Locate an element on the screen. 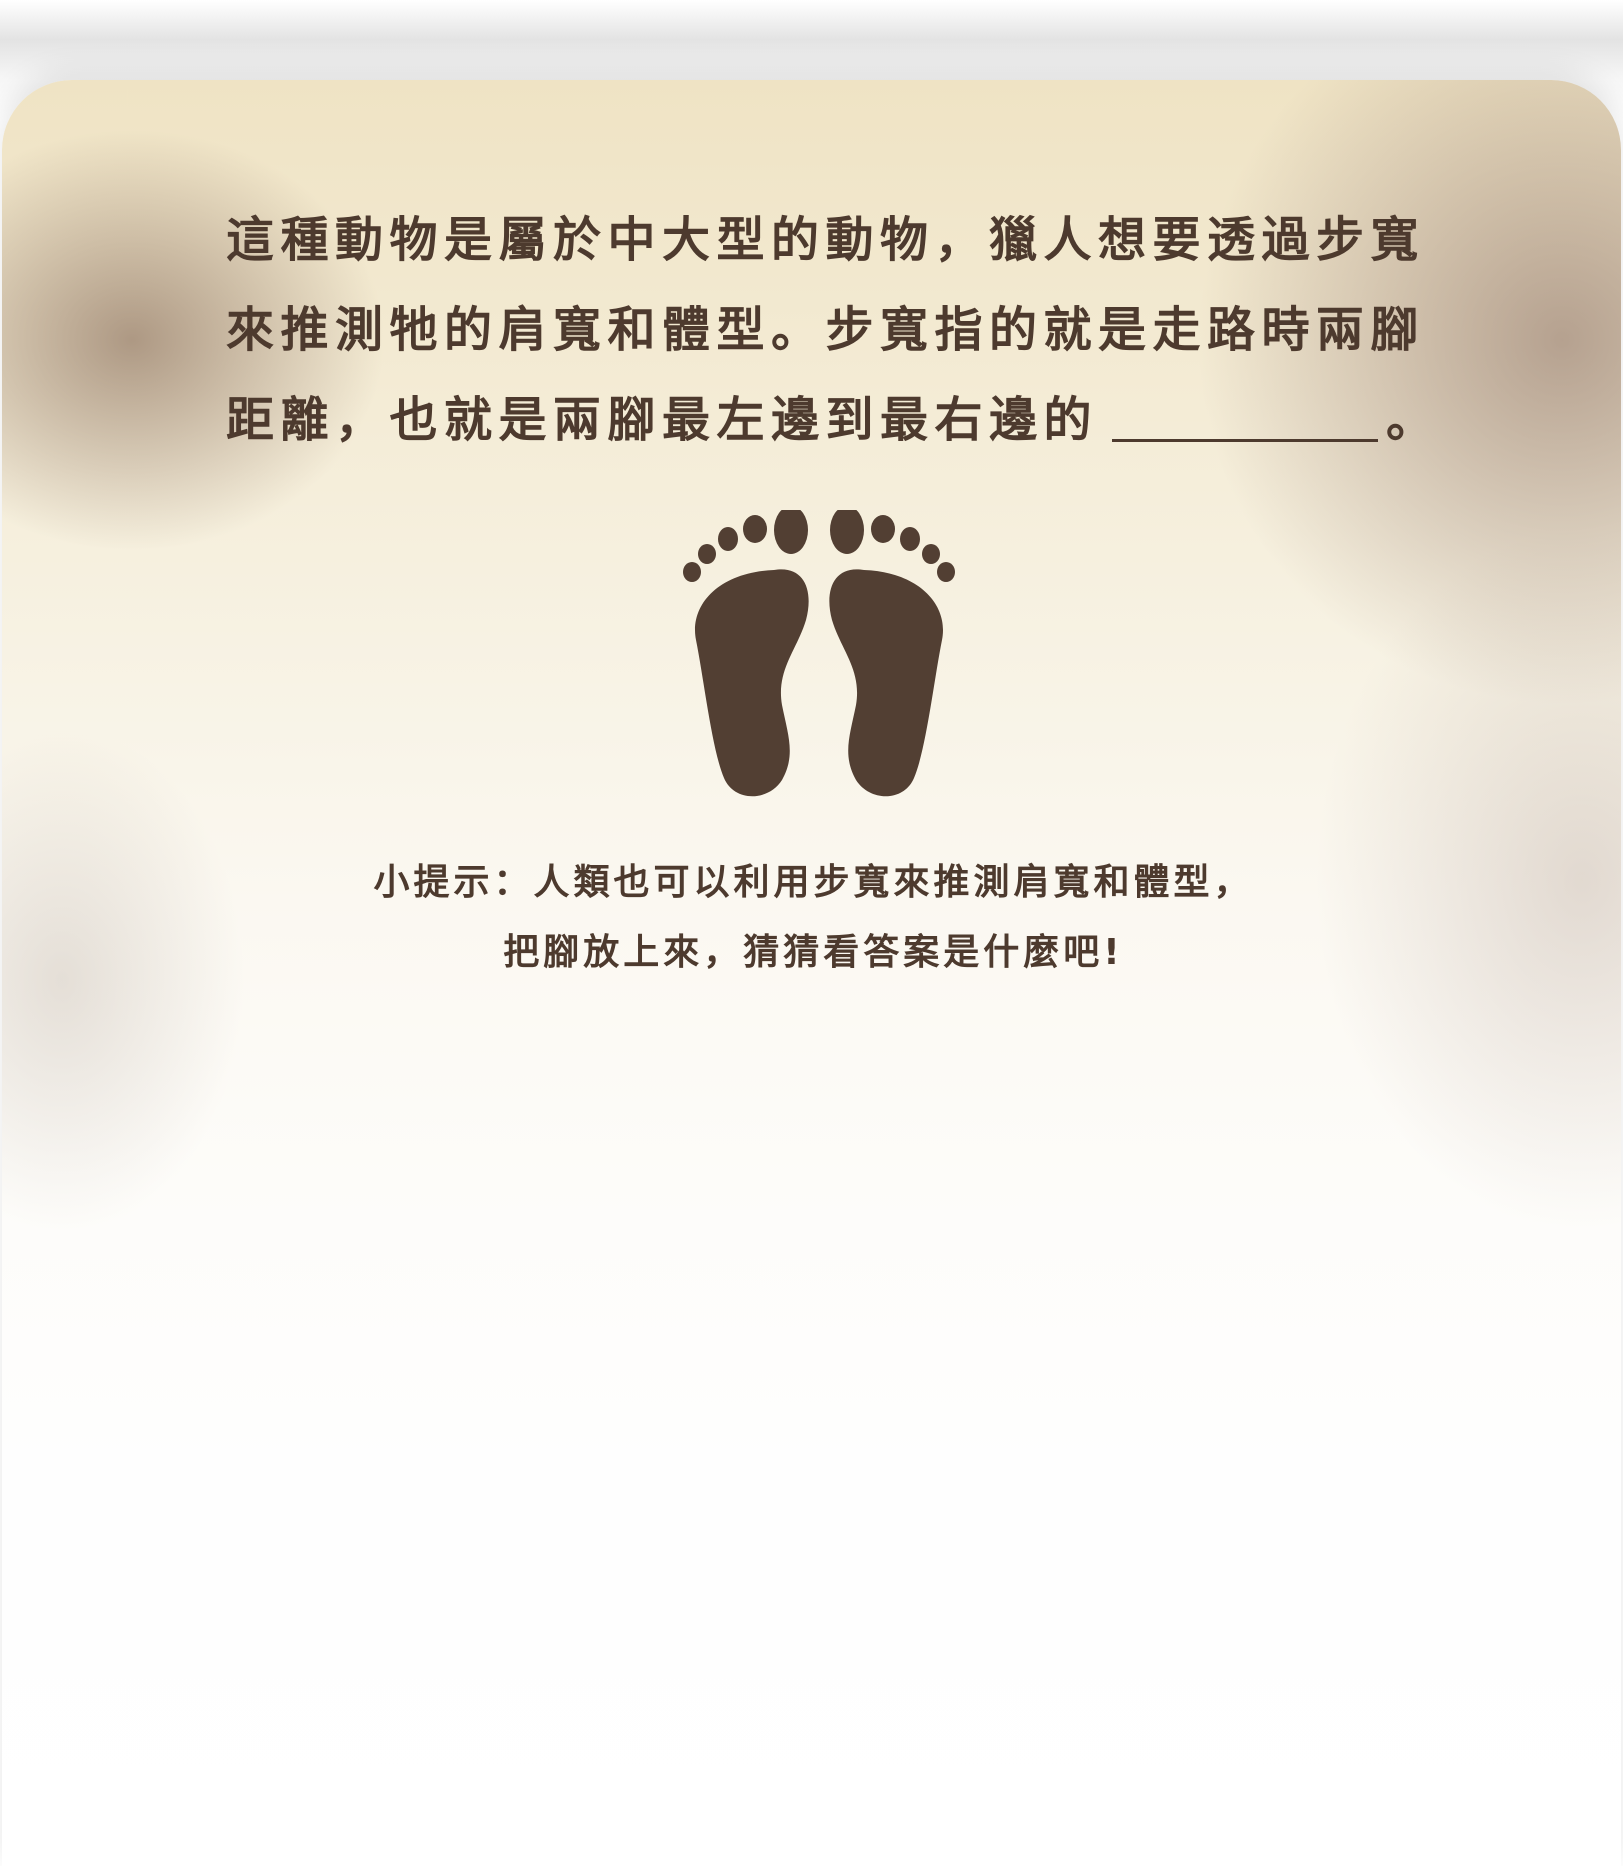  footprints-icon is located at coordinates (819, 660).